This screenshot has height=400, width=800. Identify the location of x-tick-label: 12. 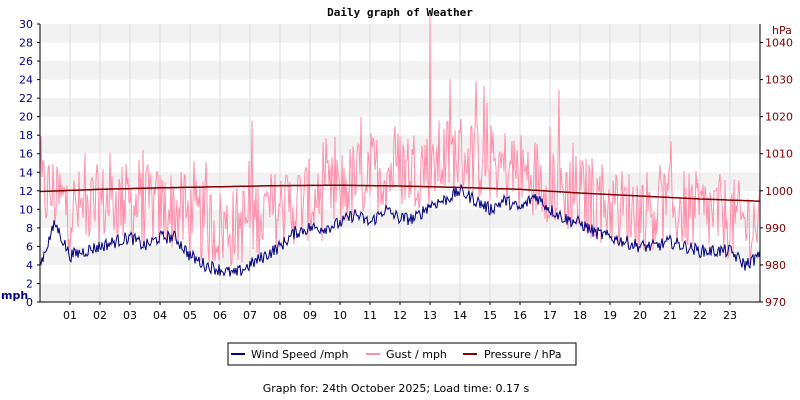
(400, 315).